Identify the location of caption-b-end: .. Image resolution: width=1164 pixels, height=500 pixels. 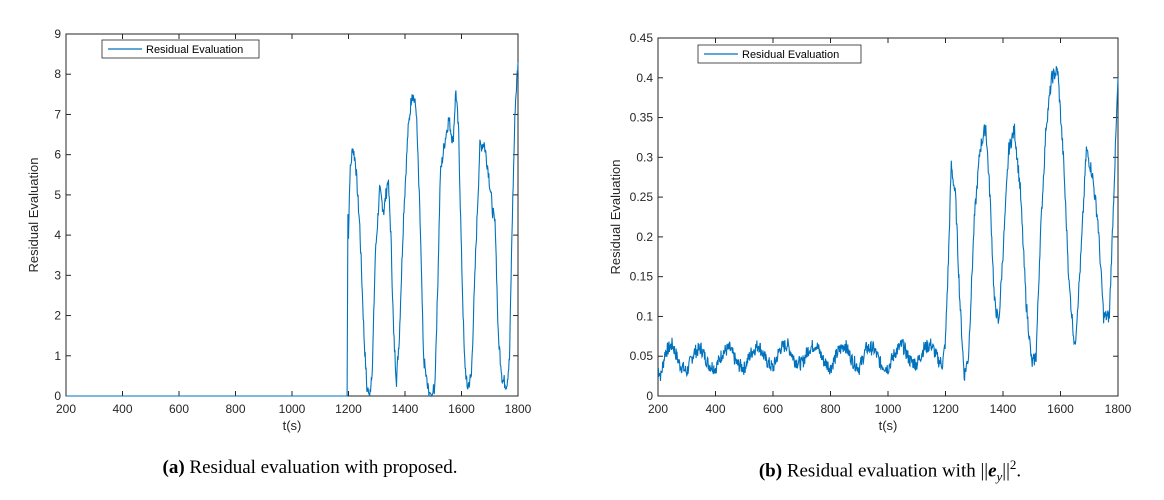
(1019, 471).